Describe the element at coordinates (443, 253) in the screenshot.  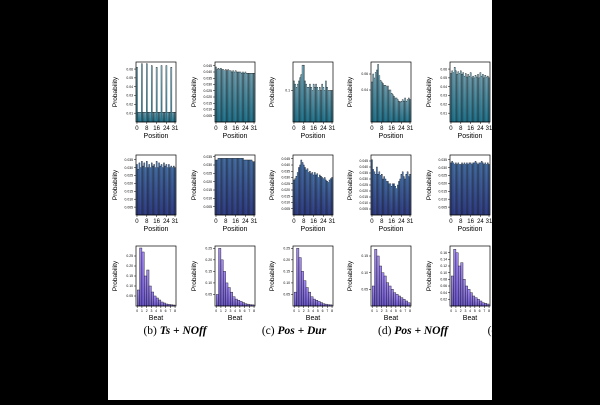
I see `y-tick-label: 0.16` at that location.